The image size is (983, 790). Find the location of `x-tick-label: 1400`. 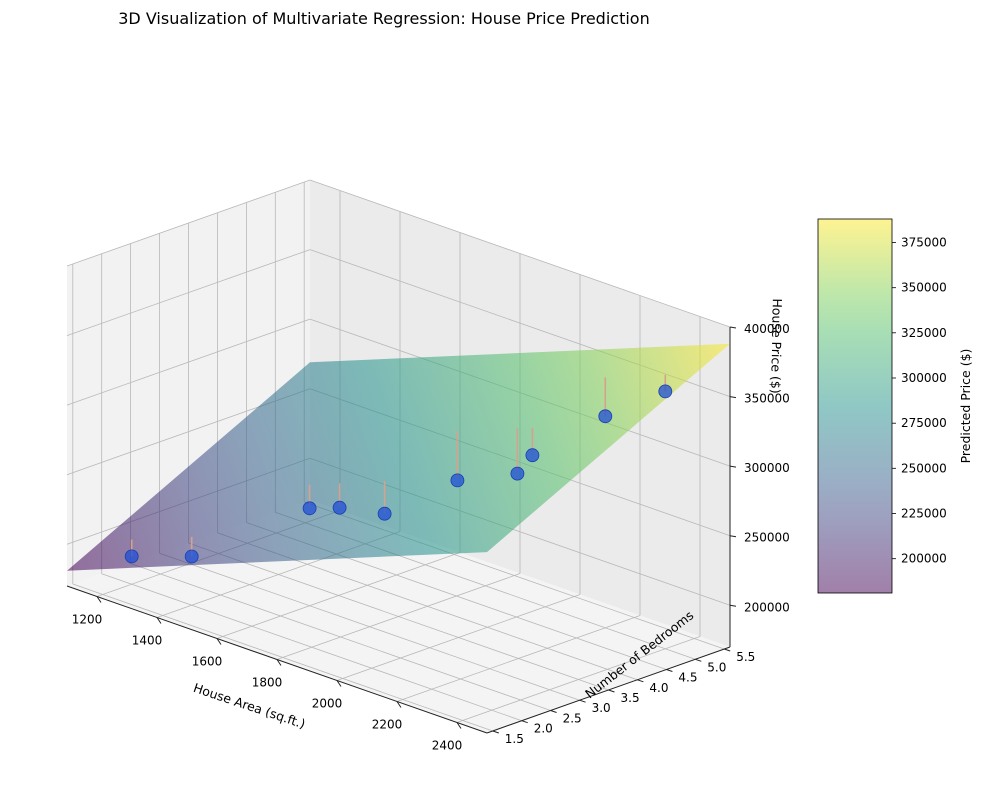

x-tick-label: 1400 is located at coordinates (147, 641).